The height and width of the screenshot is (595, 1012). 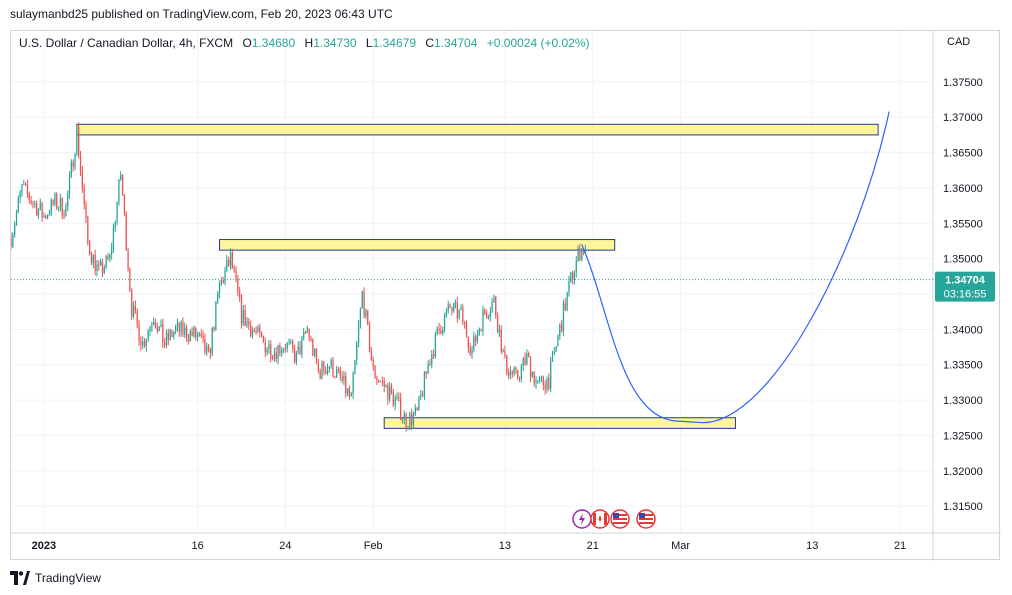 I want to click on price-tick-label: 1.31500, so click(x=963, y=507).